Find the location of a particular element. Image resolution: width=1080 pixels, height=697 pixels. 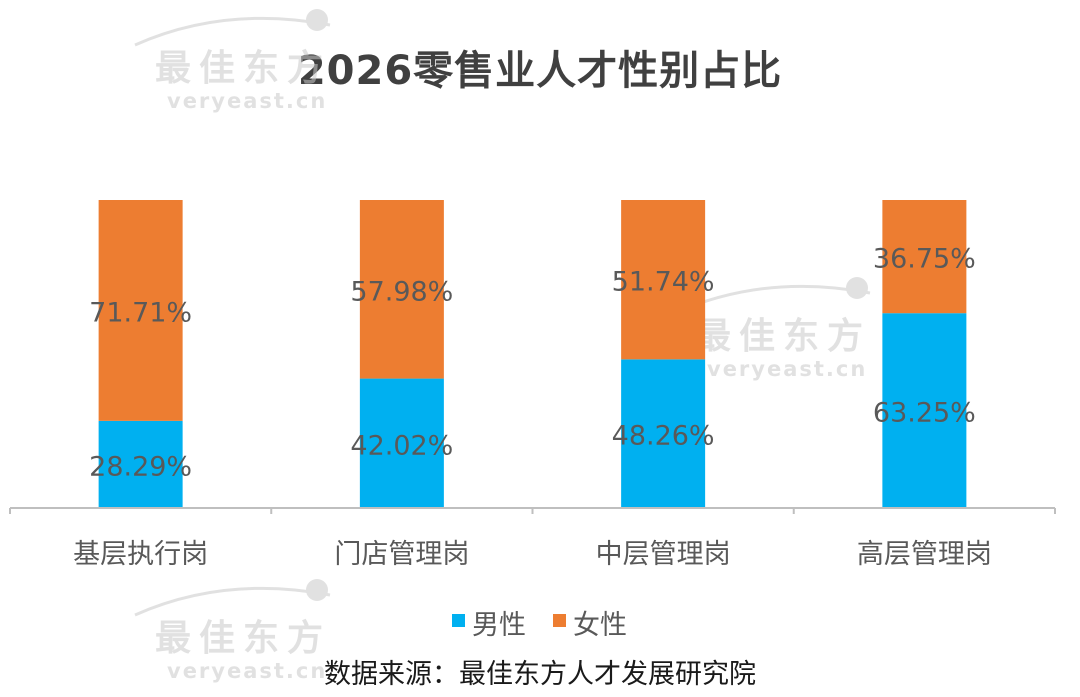

x-tick-label: 门店管理岗 is located at coordinates (401, 554).